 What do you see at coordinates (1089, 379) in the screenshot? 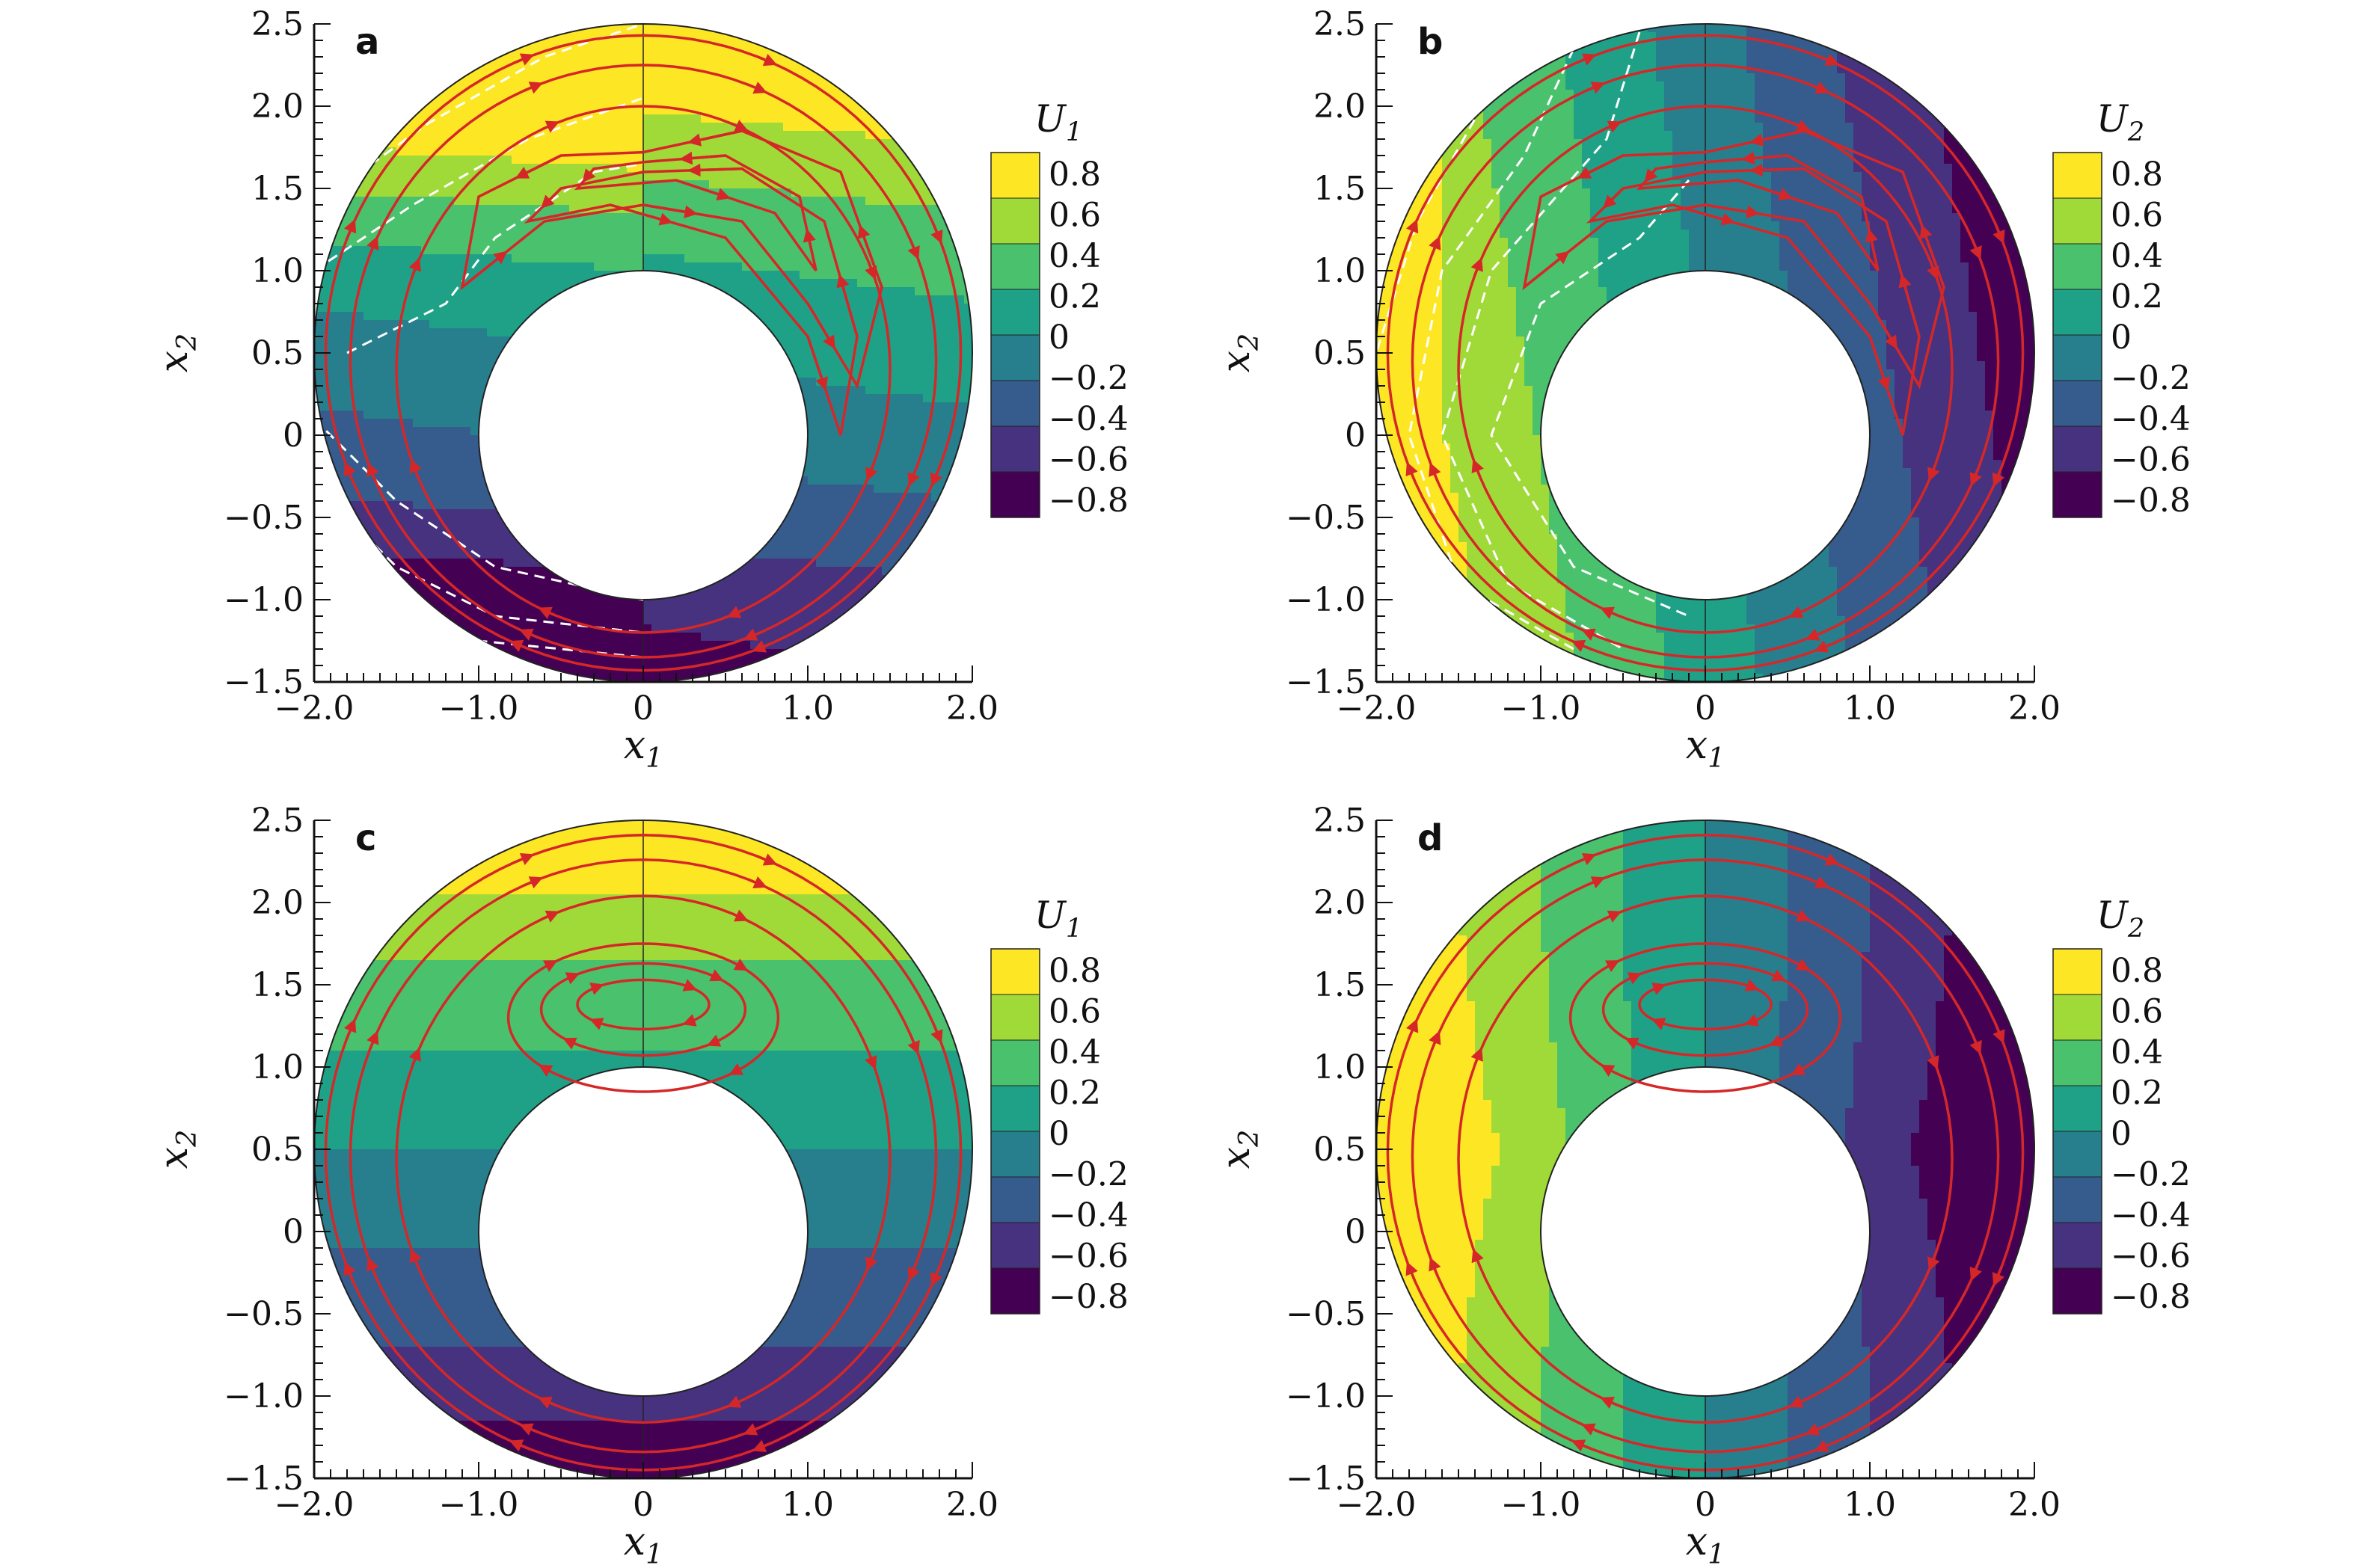
I see `colorbar-tick-label: −0.2` at bounding box center [1089, 379].